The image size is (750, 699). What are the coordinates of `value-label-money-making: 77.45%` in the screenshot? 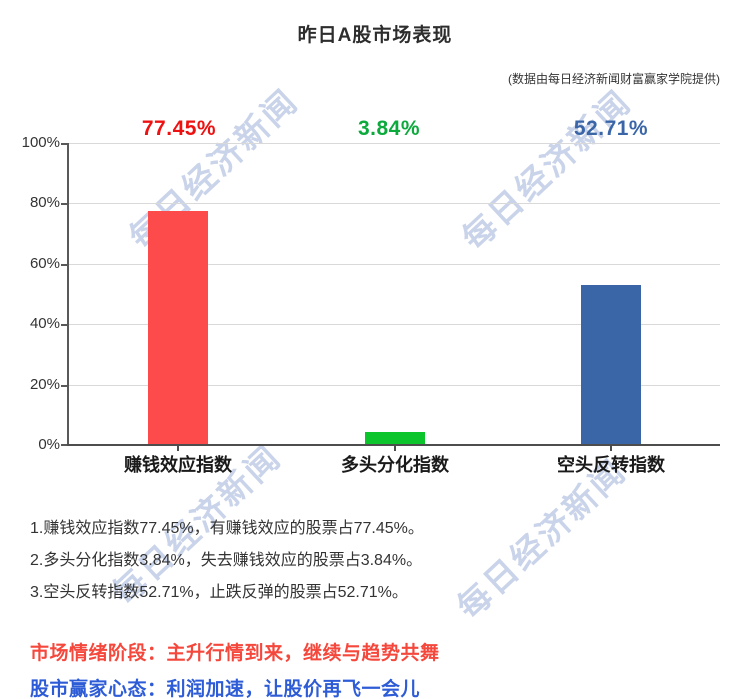 It's located at (179, 128).